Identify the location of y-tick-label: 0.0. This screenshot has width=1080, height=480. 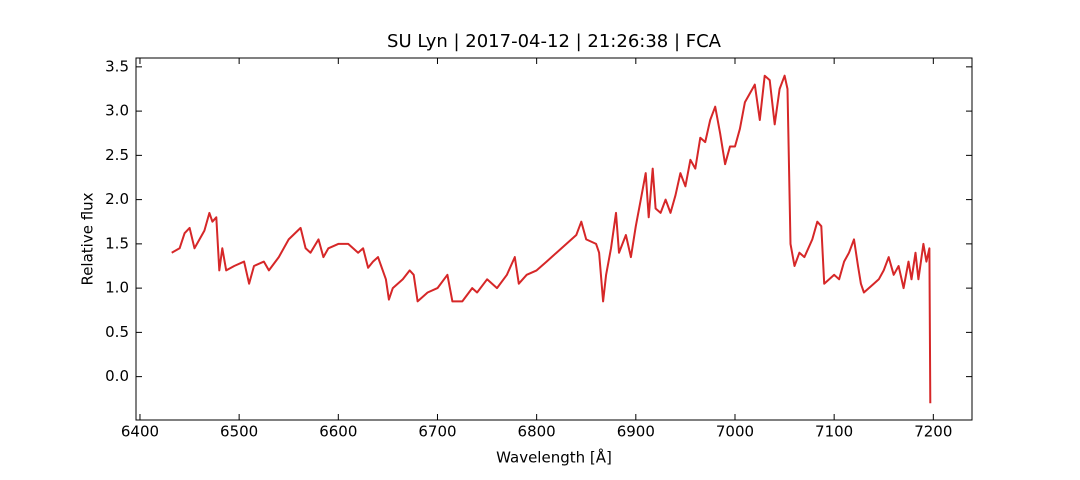
(117, 376).